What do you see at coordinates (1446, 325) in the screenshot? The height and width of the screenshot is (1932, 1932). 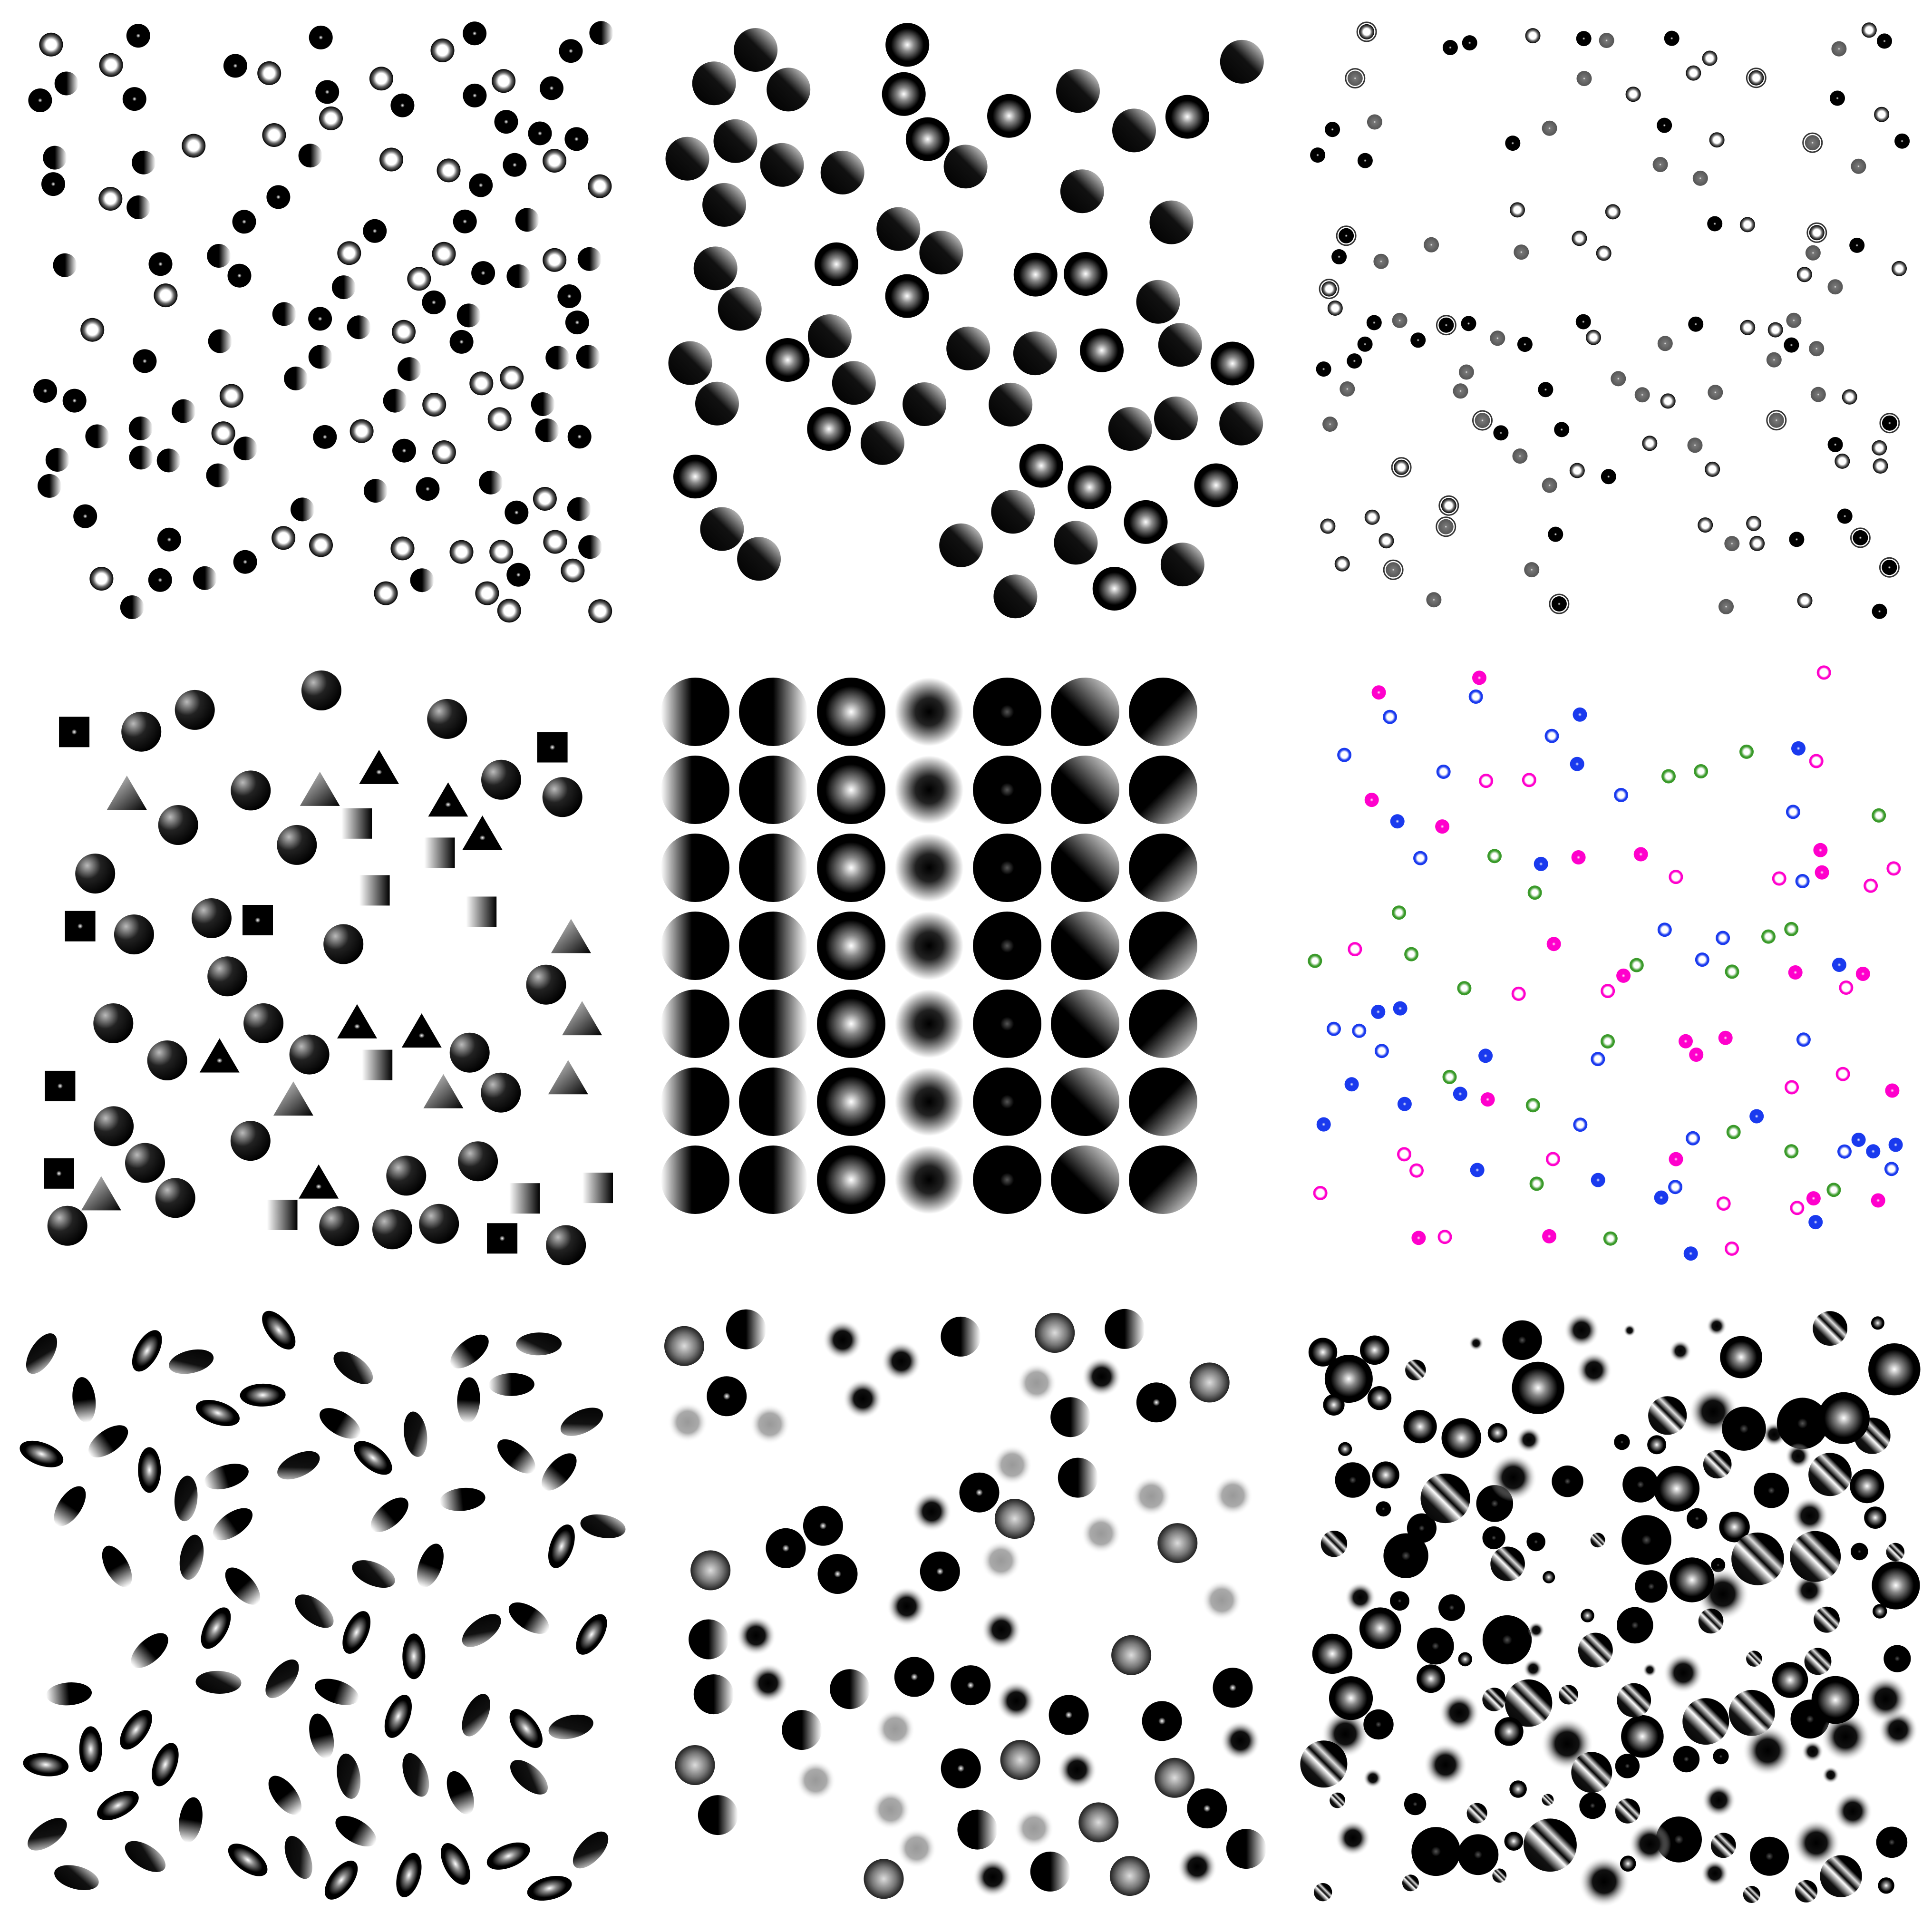 I see `ring` at bounding box center [1446, 325].